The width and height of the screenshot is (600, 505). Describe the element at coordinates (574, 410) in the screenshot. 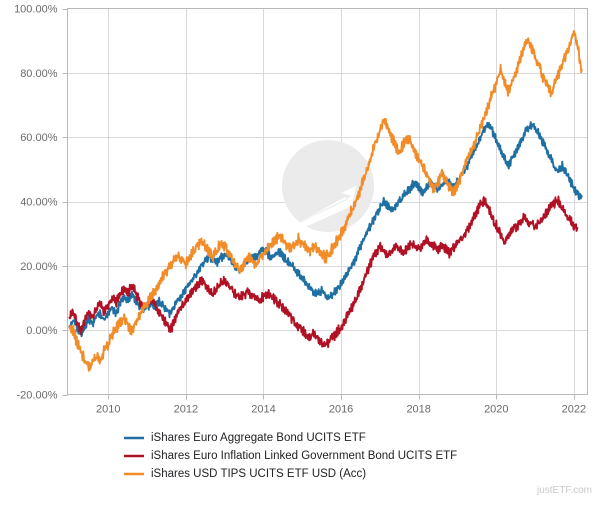

I see `x-axis-tick-label: 2022` at that location.